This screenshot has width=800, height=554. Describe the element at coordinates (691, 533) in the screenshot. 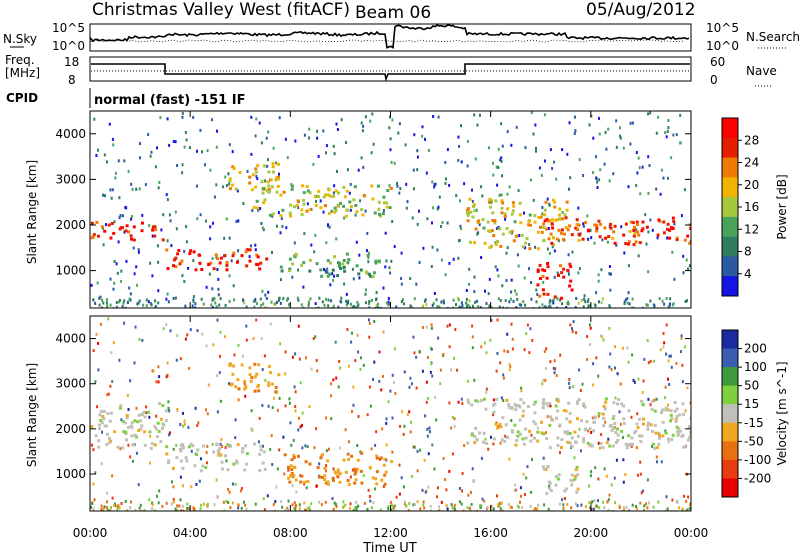

I see `x-tick-label: 00:00` at that location.